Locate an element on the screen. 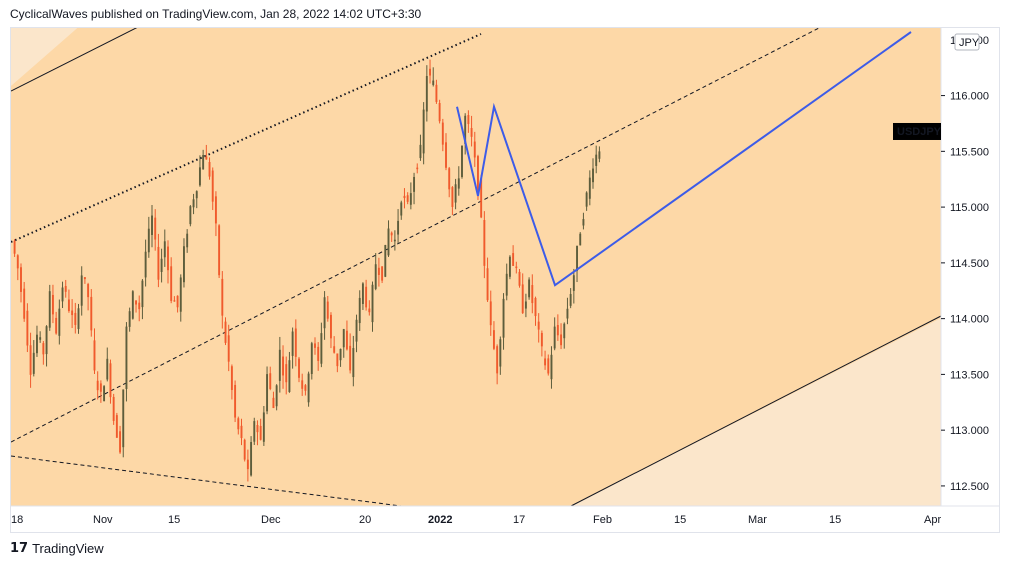 This screenshot has width=1009, height=568. currency-badge is located at coordinates (967, 42).